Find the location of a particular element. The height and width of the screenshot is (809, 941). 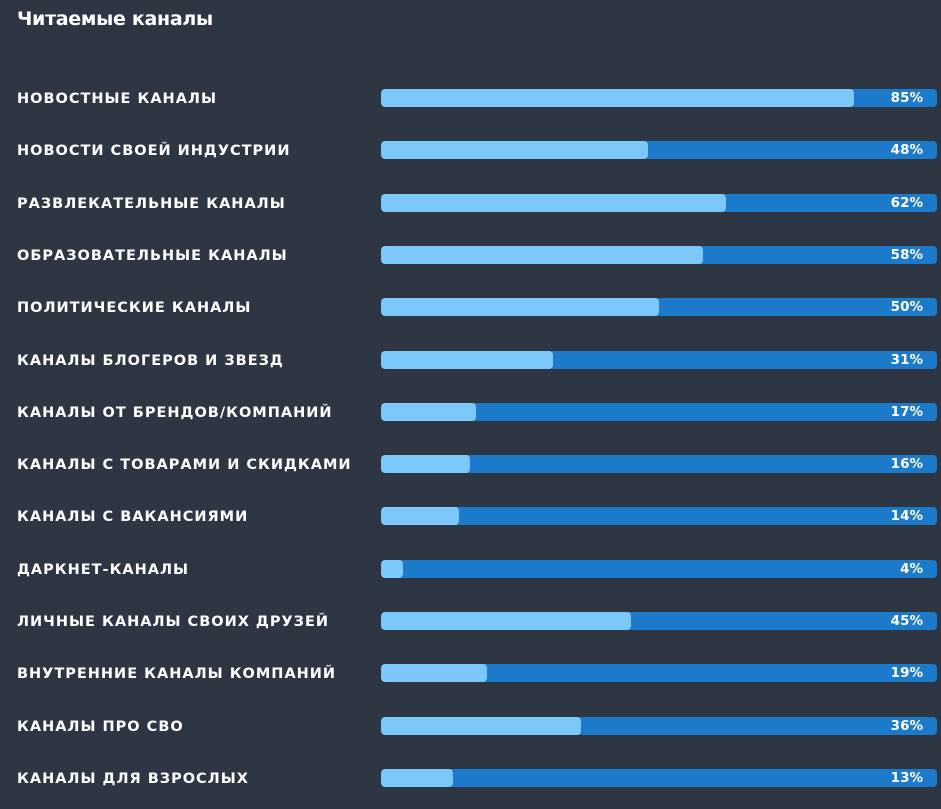

bar-row: ОБРАЗОВАТЕЛЬНЫЕ КАНАЛЫ 58% is located at coordinates (470, 256).